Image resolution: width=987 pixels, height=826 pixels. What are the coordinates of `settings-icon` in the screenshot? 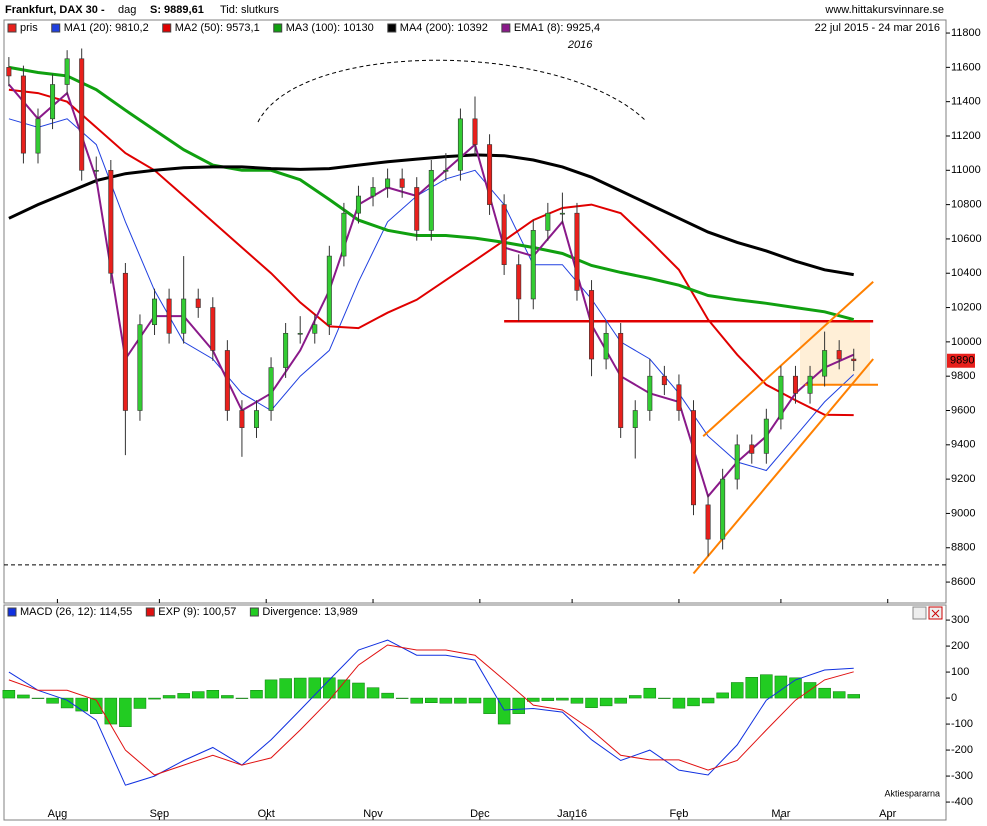 It's located at (919, 613).